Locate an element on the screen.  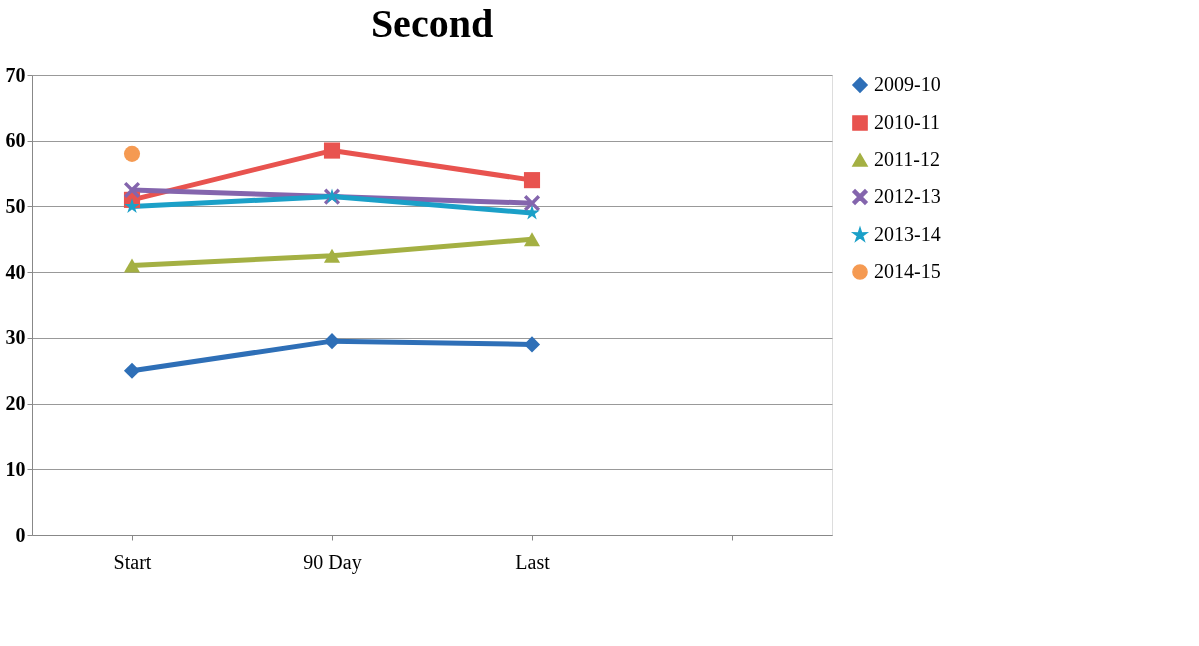
legend-label: 2013-14 is located at coordinates (907, 234).